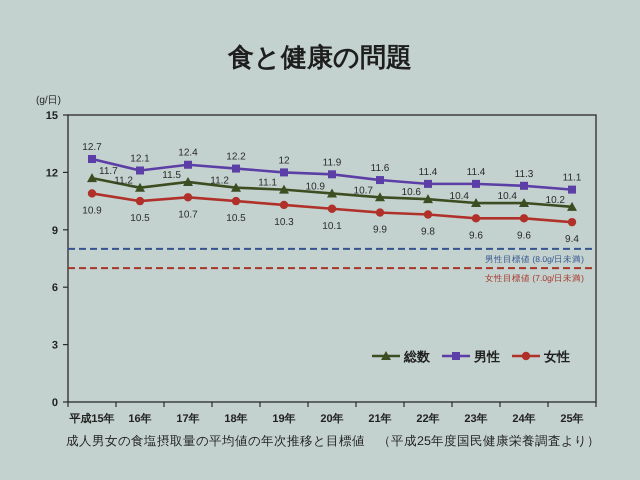  I want to click on legend-label: 男性, so click(486, 356).